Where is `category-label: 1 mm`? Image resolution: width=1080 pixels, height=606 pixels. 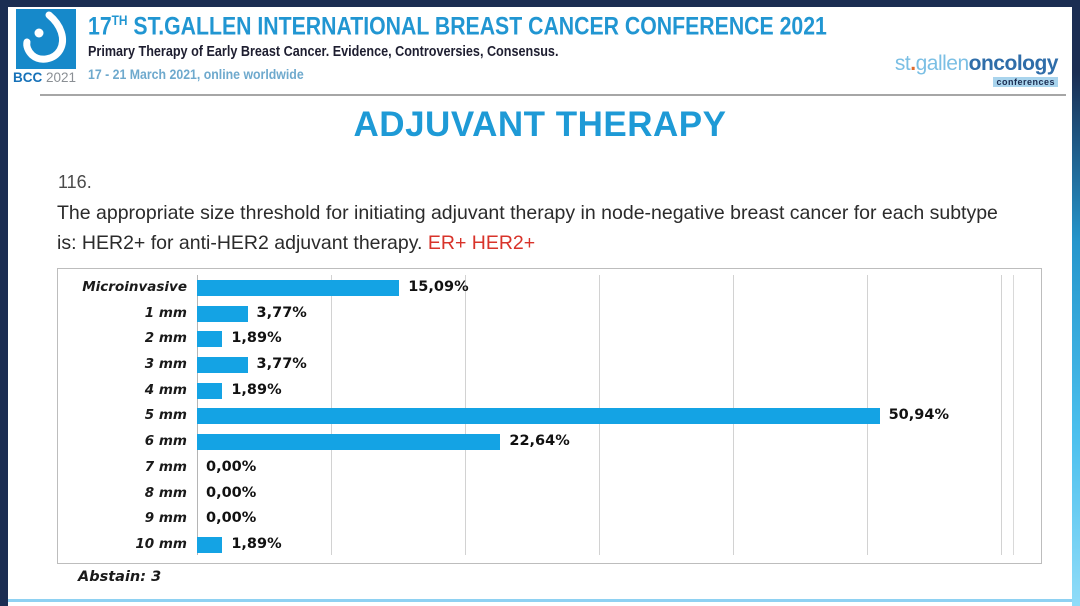
category-label: 1 mm is located at coordinates (165, 312).